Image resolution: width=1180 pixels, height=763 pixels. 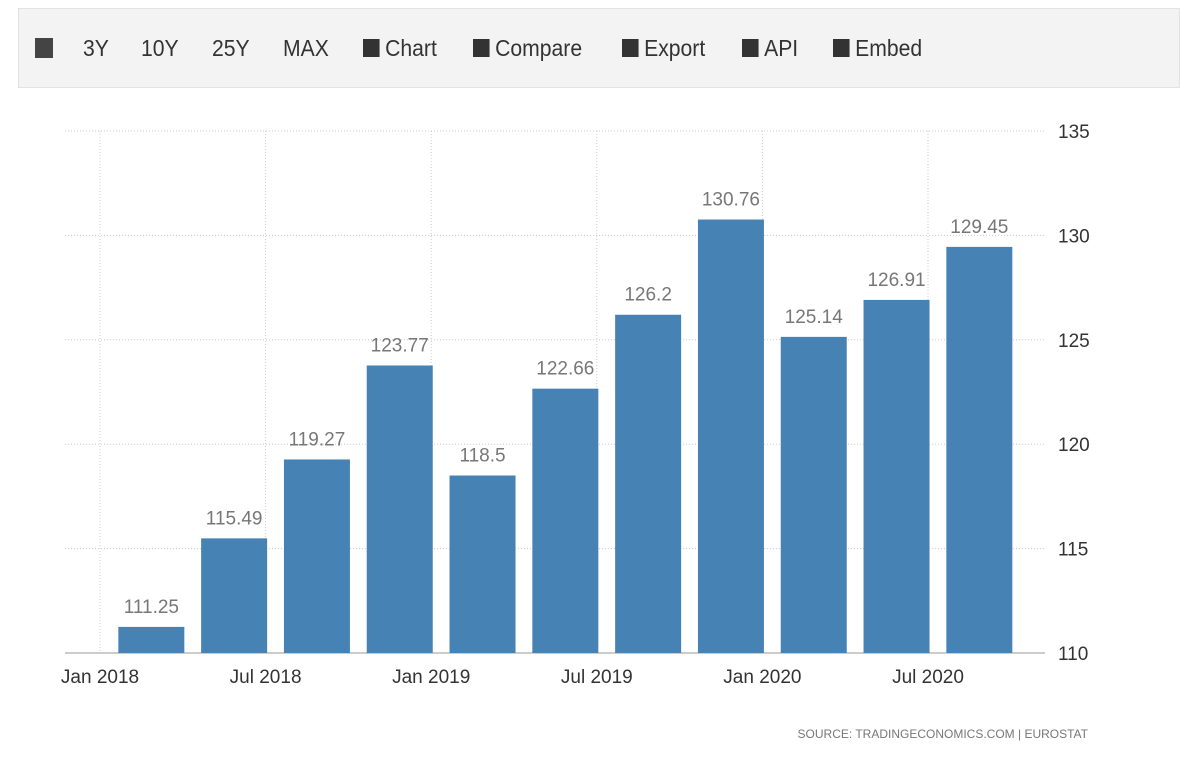 I want to click on x-tick-label: Jan 2020, so click(x=762, y=677).